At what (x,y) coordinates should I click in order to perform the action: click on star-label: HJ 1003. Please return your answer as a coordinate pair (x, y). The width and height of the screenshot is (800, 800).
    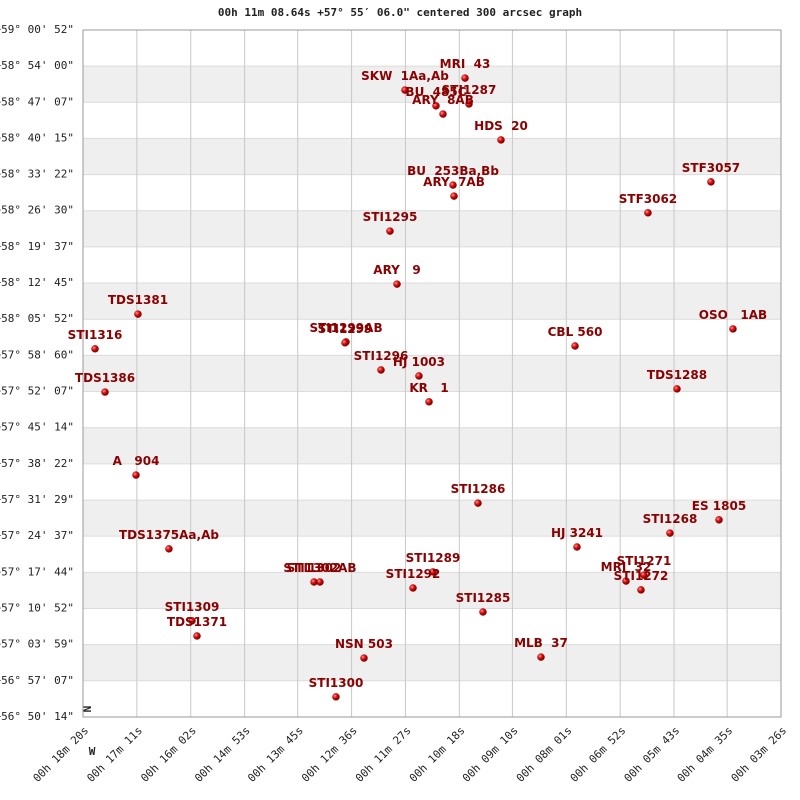
    Looking at the image, I should click on (419, 362).